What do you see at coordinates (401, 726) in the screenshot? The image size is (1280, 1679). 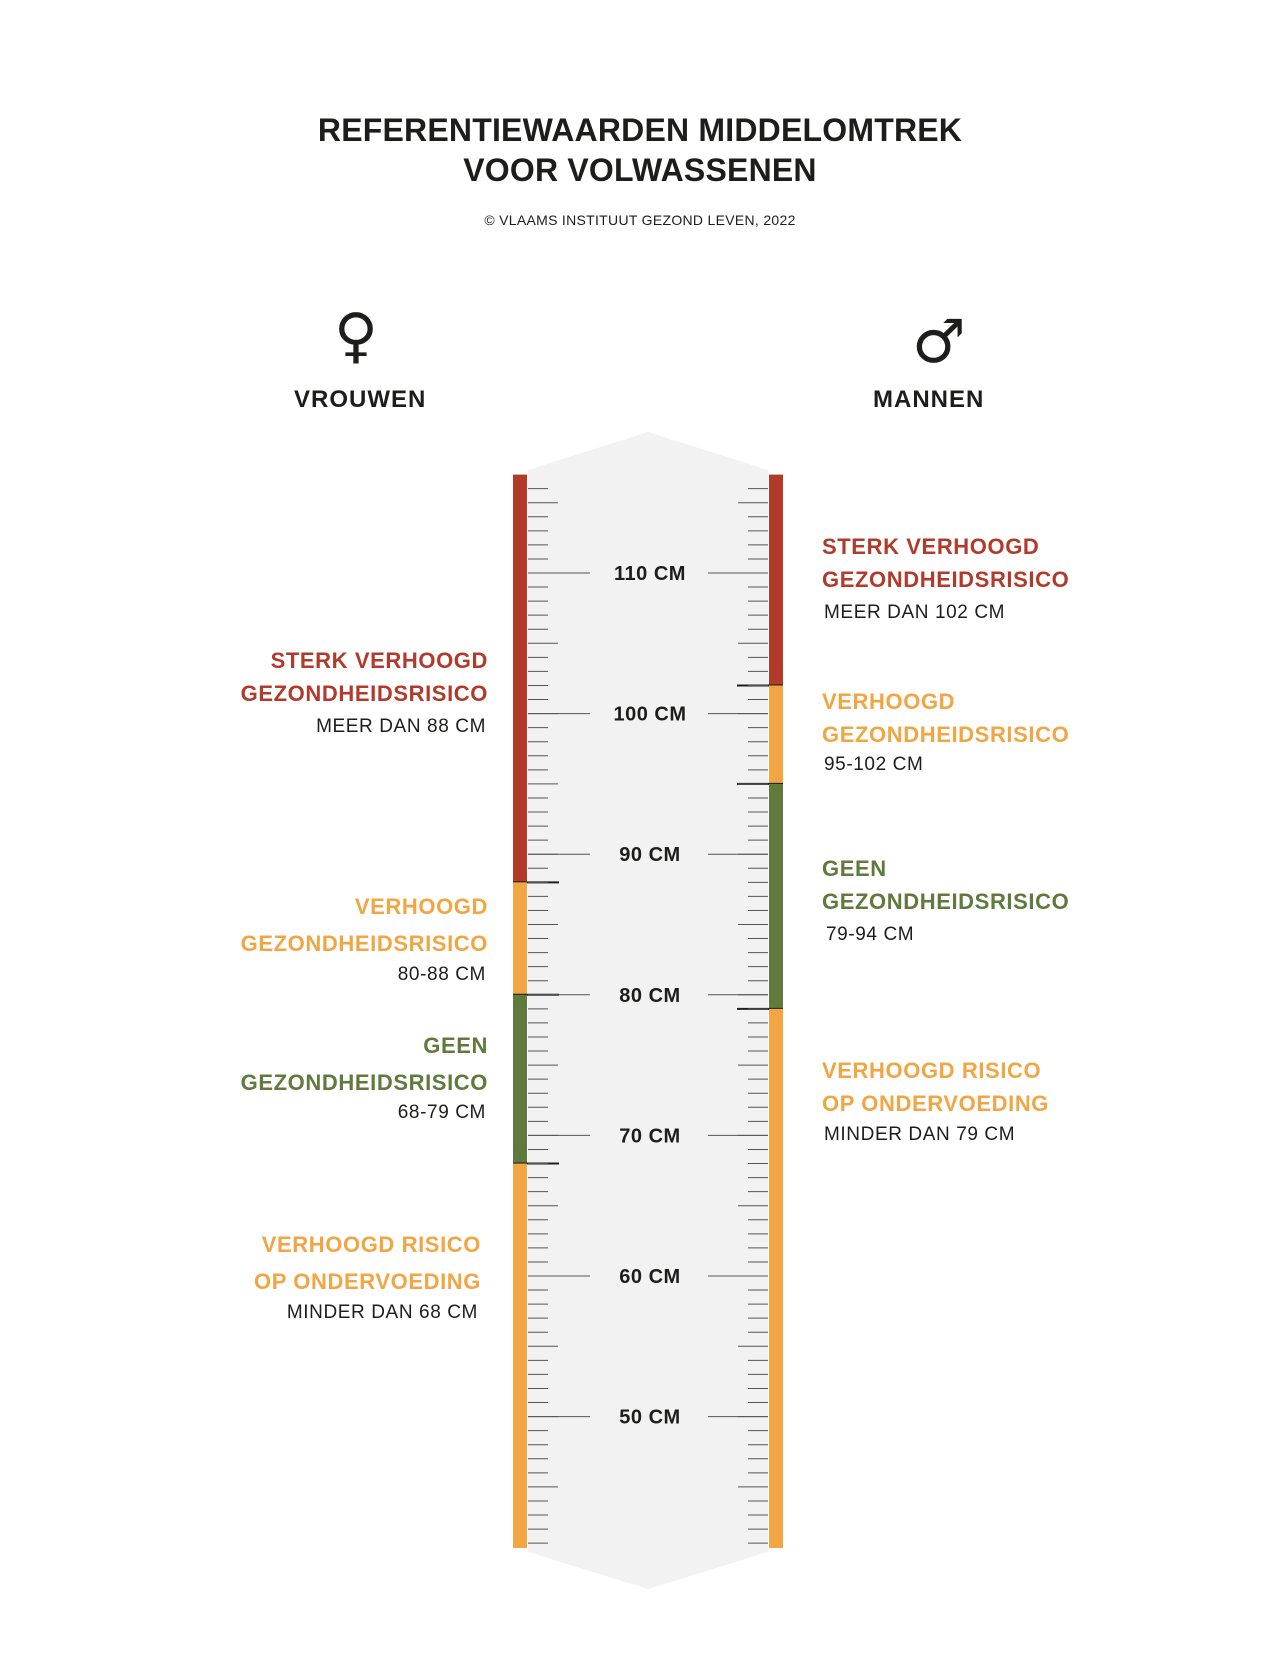 I see `women-zone-1-range: MEER DAN 88 CM` at bounding box center [401, 726].